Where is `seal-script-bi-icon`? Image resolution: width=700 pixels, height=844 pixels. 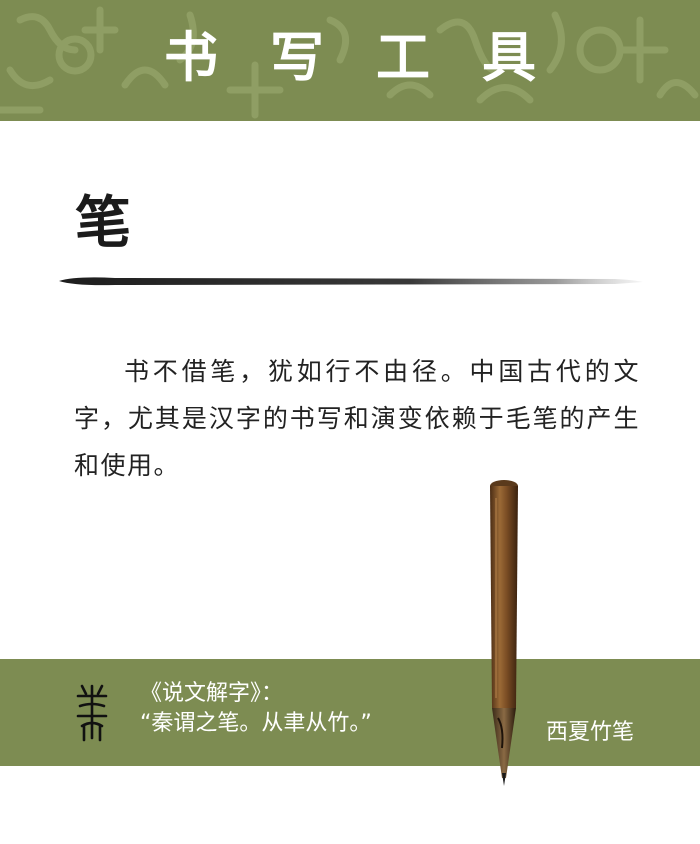 seal-script-bi-icon is located at coordinates (92, 713).